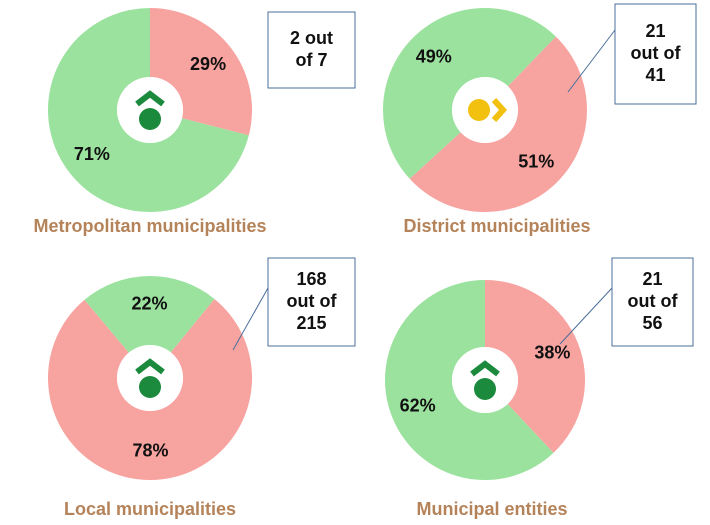 Image resolution: width=710 pixels, height=525 pixels. Describe the element at coordinates (410, 405) in the screenshot. I see `slice-value: 62` at that location.